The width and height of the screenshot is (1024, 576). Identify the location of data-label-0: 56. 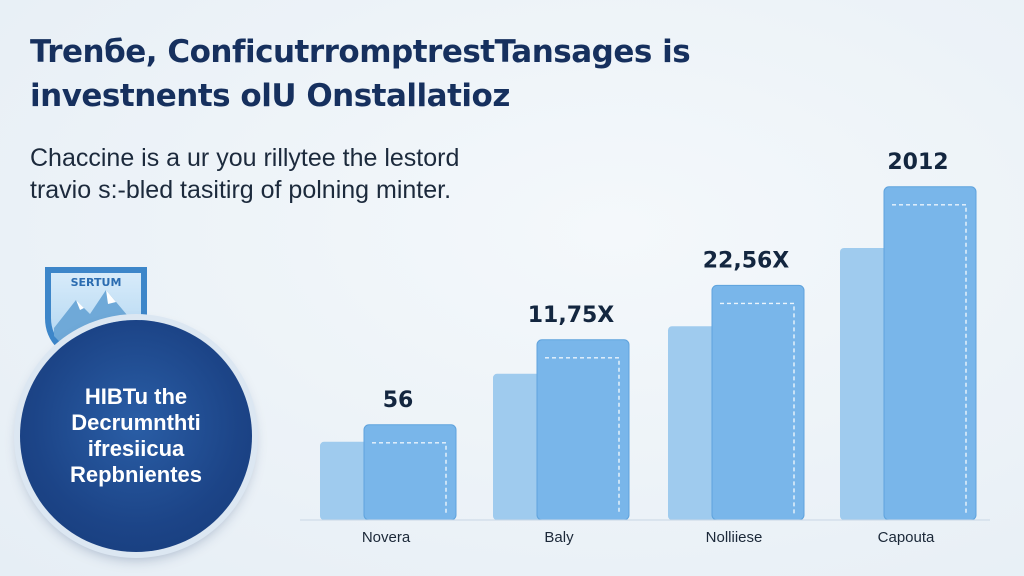
(398, 400).